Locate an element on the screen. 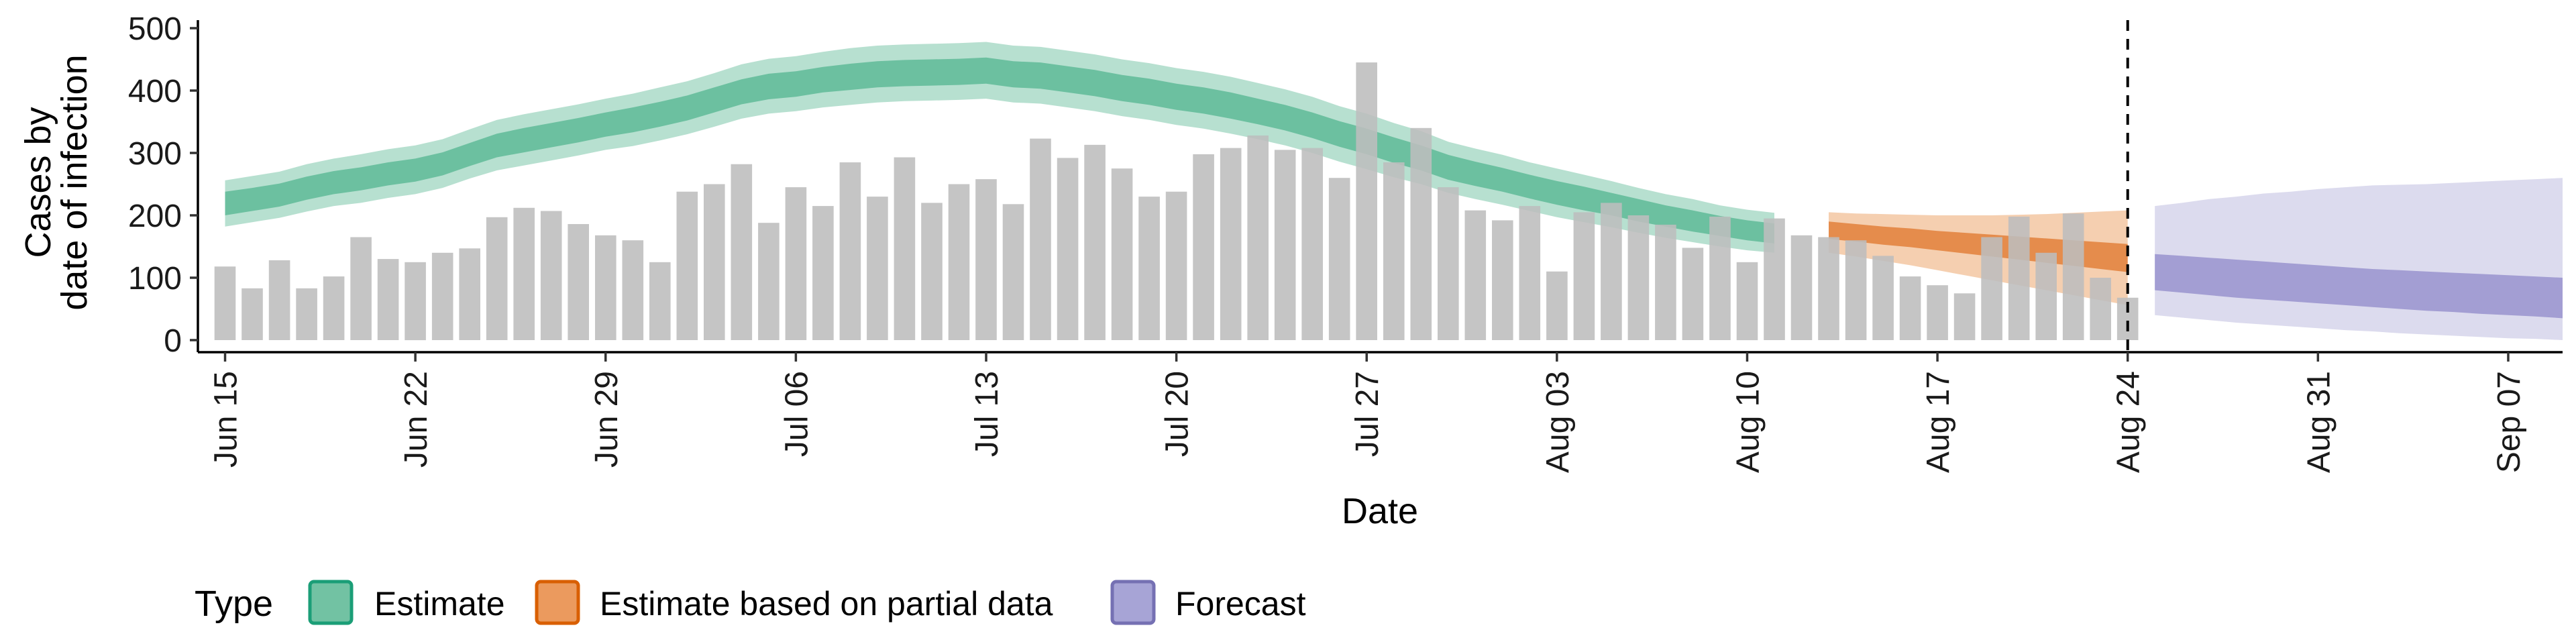  x-tick-label: Aug 10 is located at coordinates (1748, 422).